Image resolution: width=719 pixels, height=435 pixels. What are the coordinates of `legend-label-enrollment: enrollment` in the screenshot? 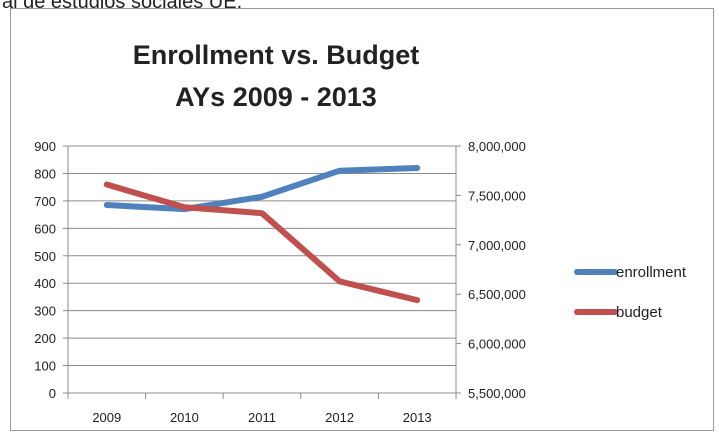 It's located at (651, 272).